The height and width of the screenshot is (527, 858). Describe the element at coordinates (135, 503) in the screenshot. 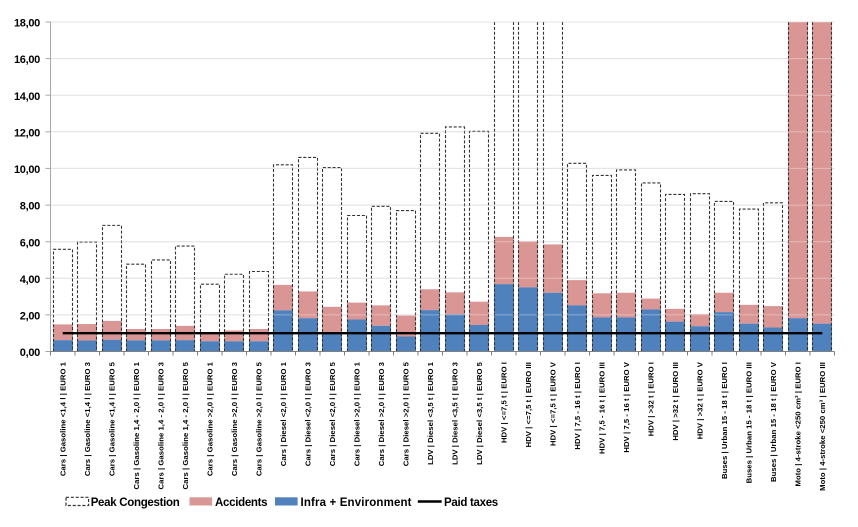

I see `svg-text: Peak Congestion` at that location.